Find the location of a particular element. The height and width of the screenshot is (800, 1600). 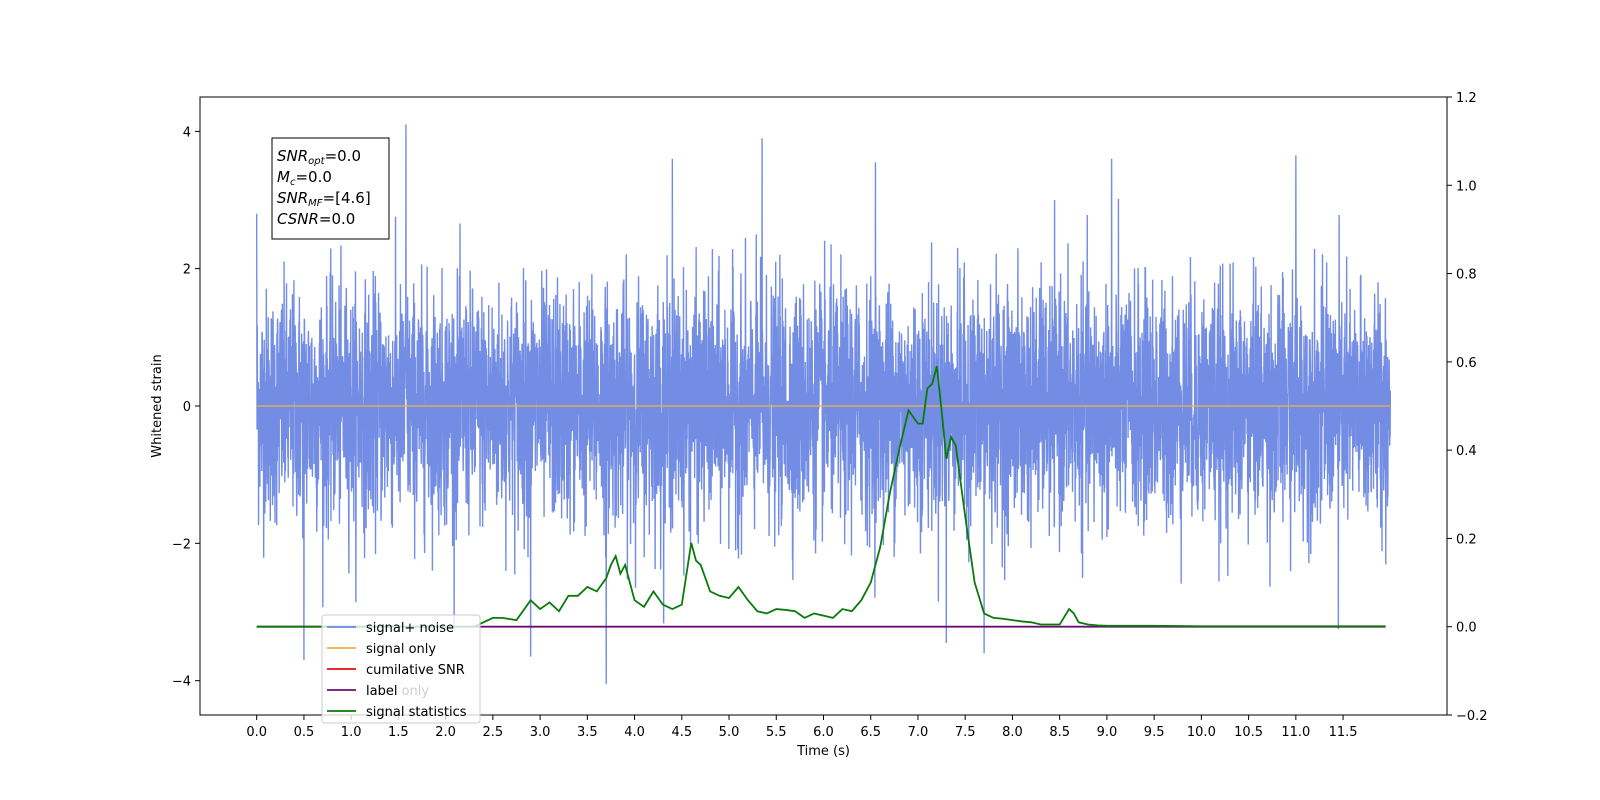

x-tick-label: 6.5 is located at coordinates (870, 732).